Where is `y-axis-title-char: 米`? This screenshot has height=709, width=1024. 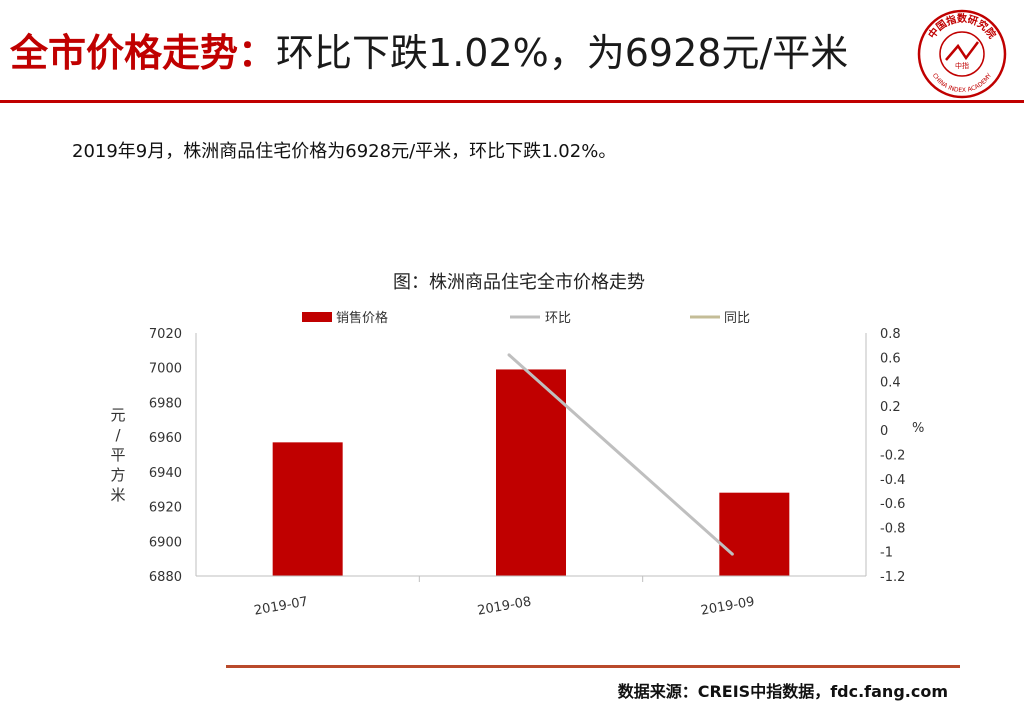
y-axis-title-char: 米 is located at coordinates (117, 495).